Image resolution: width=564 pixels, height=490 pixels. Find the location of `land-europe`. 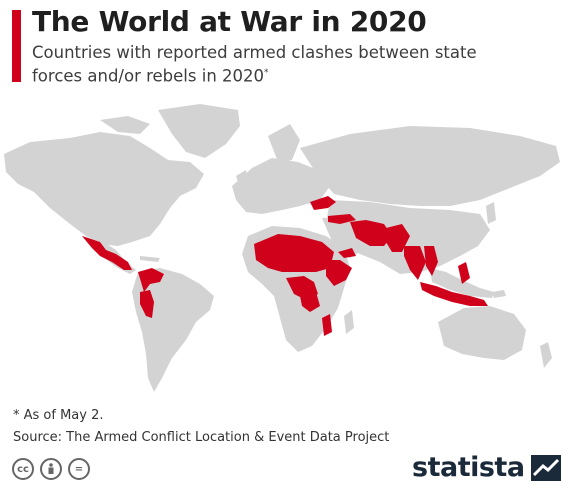

land-europe is located at coordinates (281, 186).